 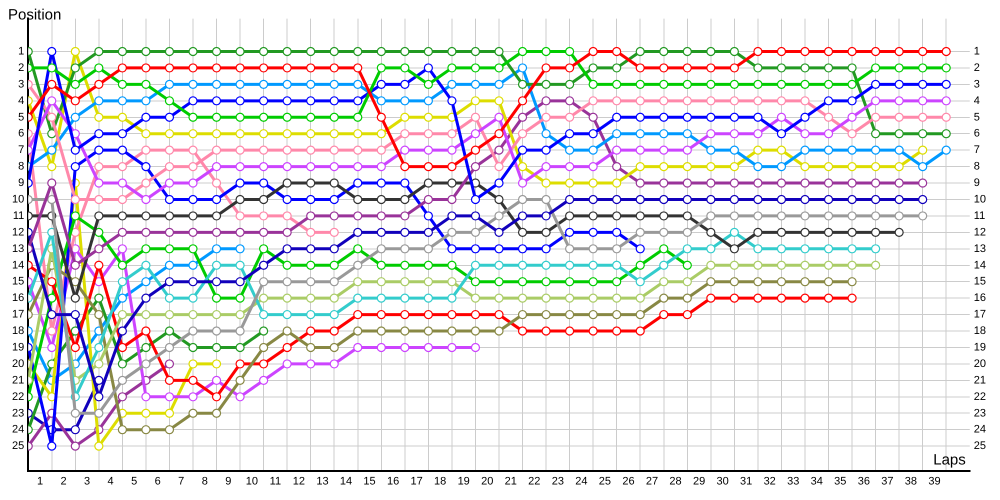 I want to click on y-tick-label: 3, so click(x=21, y=84).